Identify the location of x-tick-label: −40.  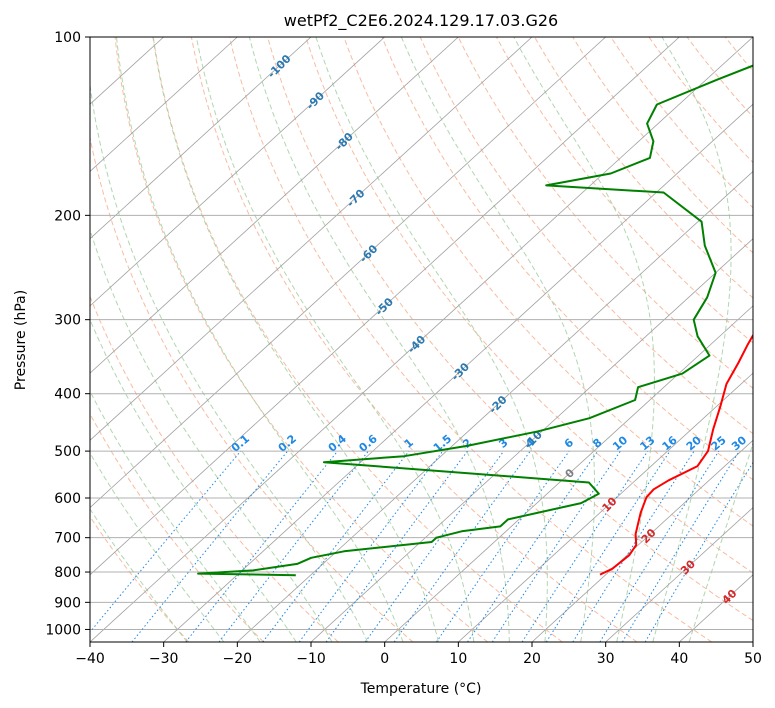
(90, 659).